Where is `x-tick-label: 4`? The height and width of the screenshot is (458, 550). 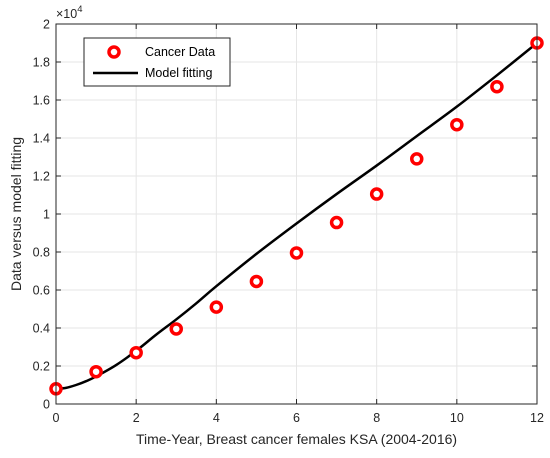 x-tick-label: 4 is located at coordinates (216, 418).